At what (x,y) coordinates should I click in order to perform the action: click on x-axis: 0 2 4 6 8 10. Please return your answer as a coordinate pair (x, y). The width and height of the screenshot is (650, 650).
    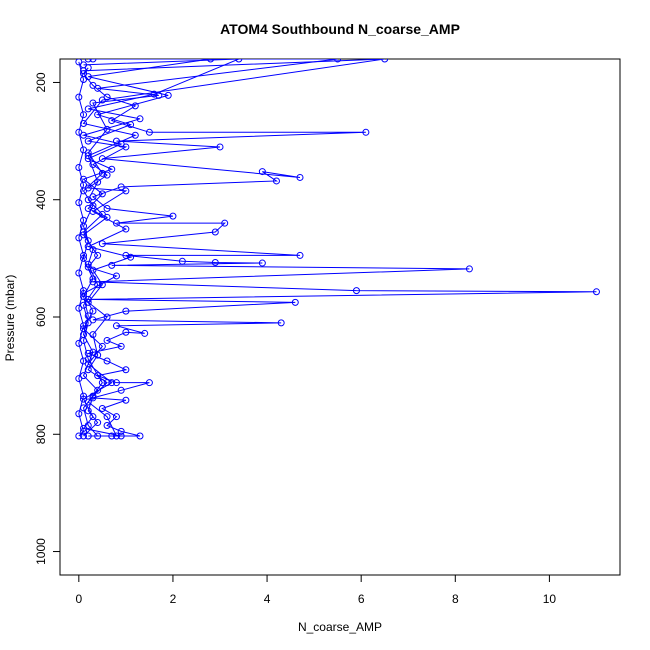
    Looking at the image, I should click on (315, 590).